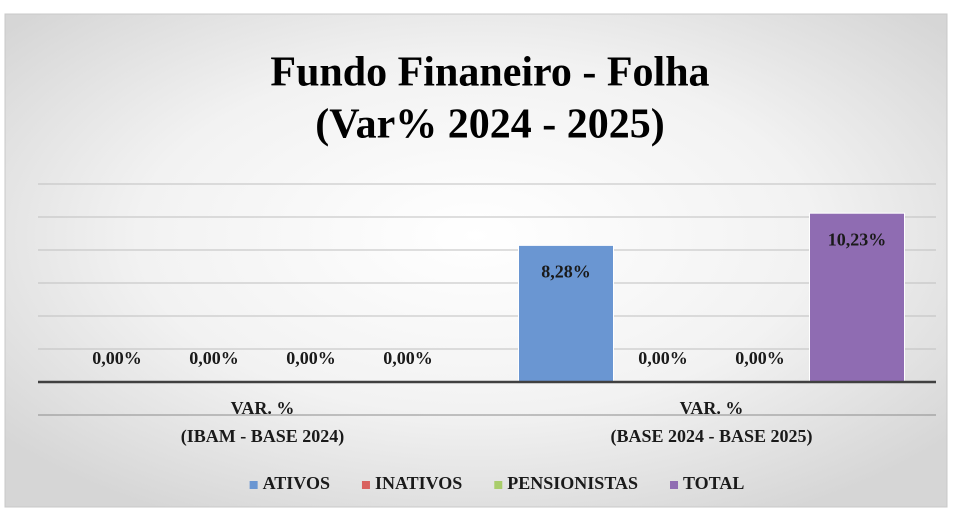  What do you see at coordinates (296, 483) in the screenshot?
I see `legend-label: ATIVOS` at bounding box center [296, 483].